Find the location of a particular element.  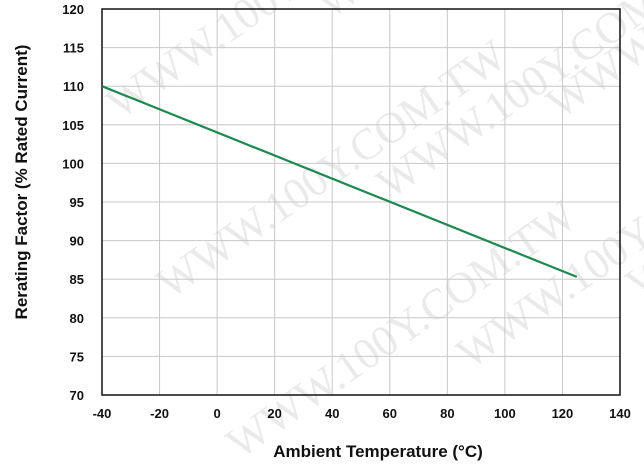

x-tick-label: 140 is located at coordinates (620, 413).